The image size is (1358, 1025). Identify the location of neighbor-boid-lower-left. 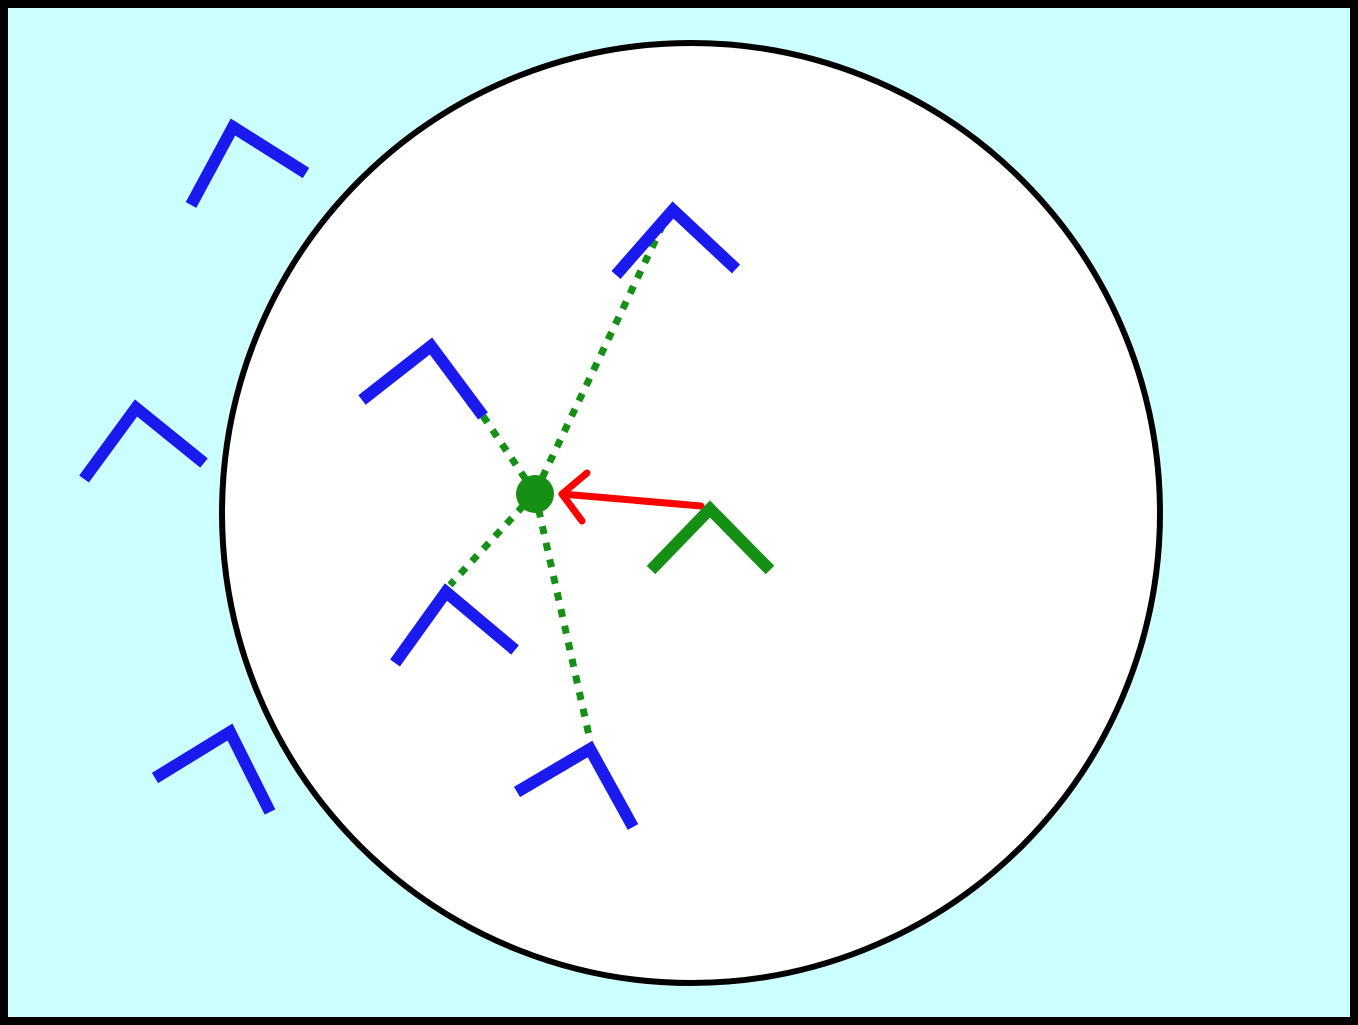
(454, 625).